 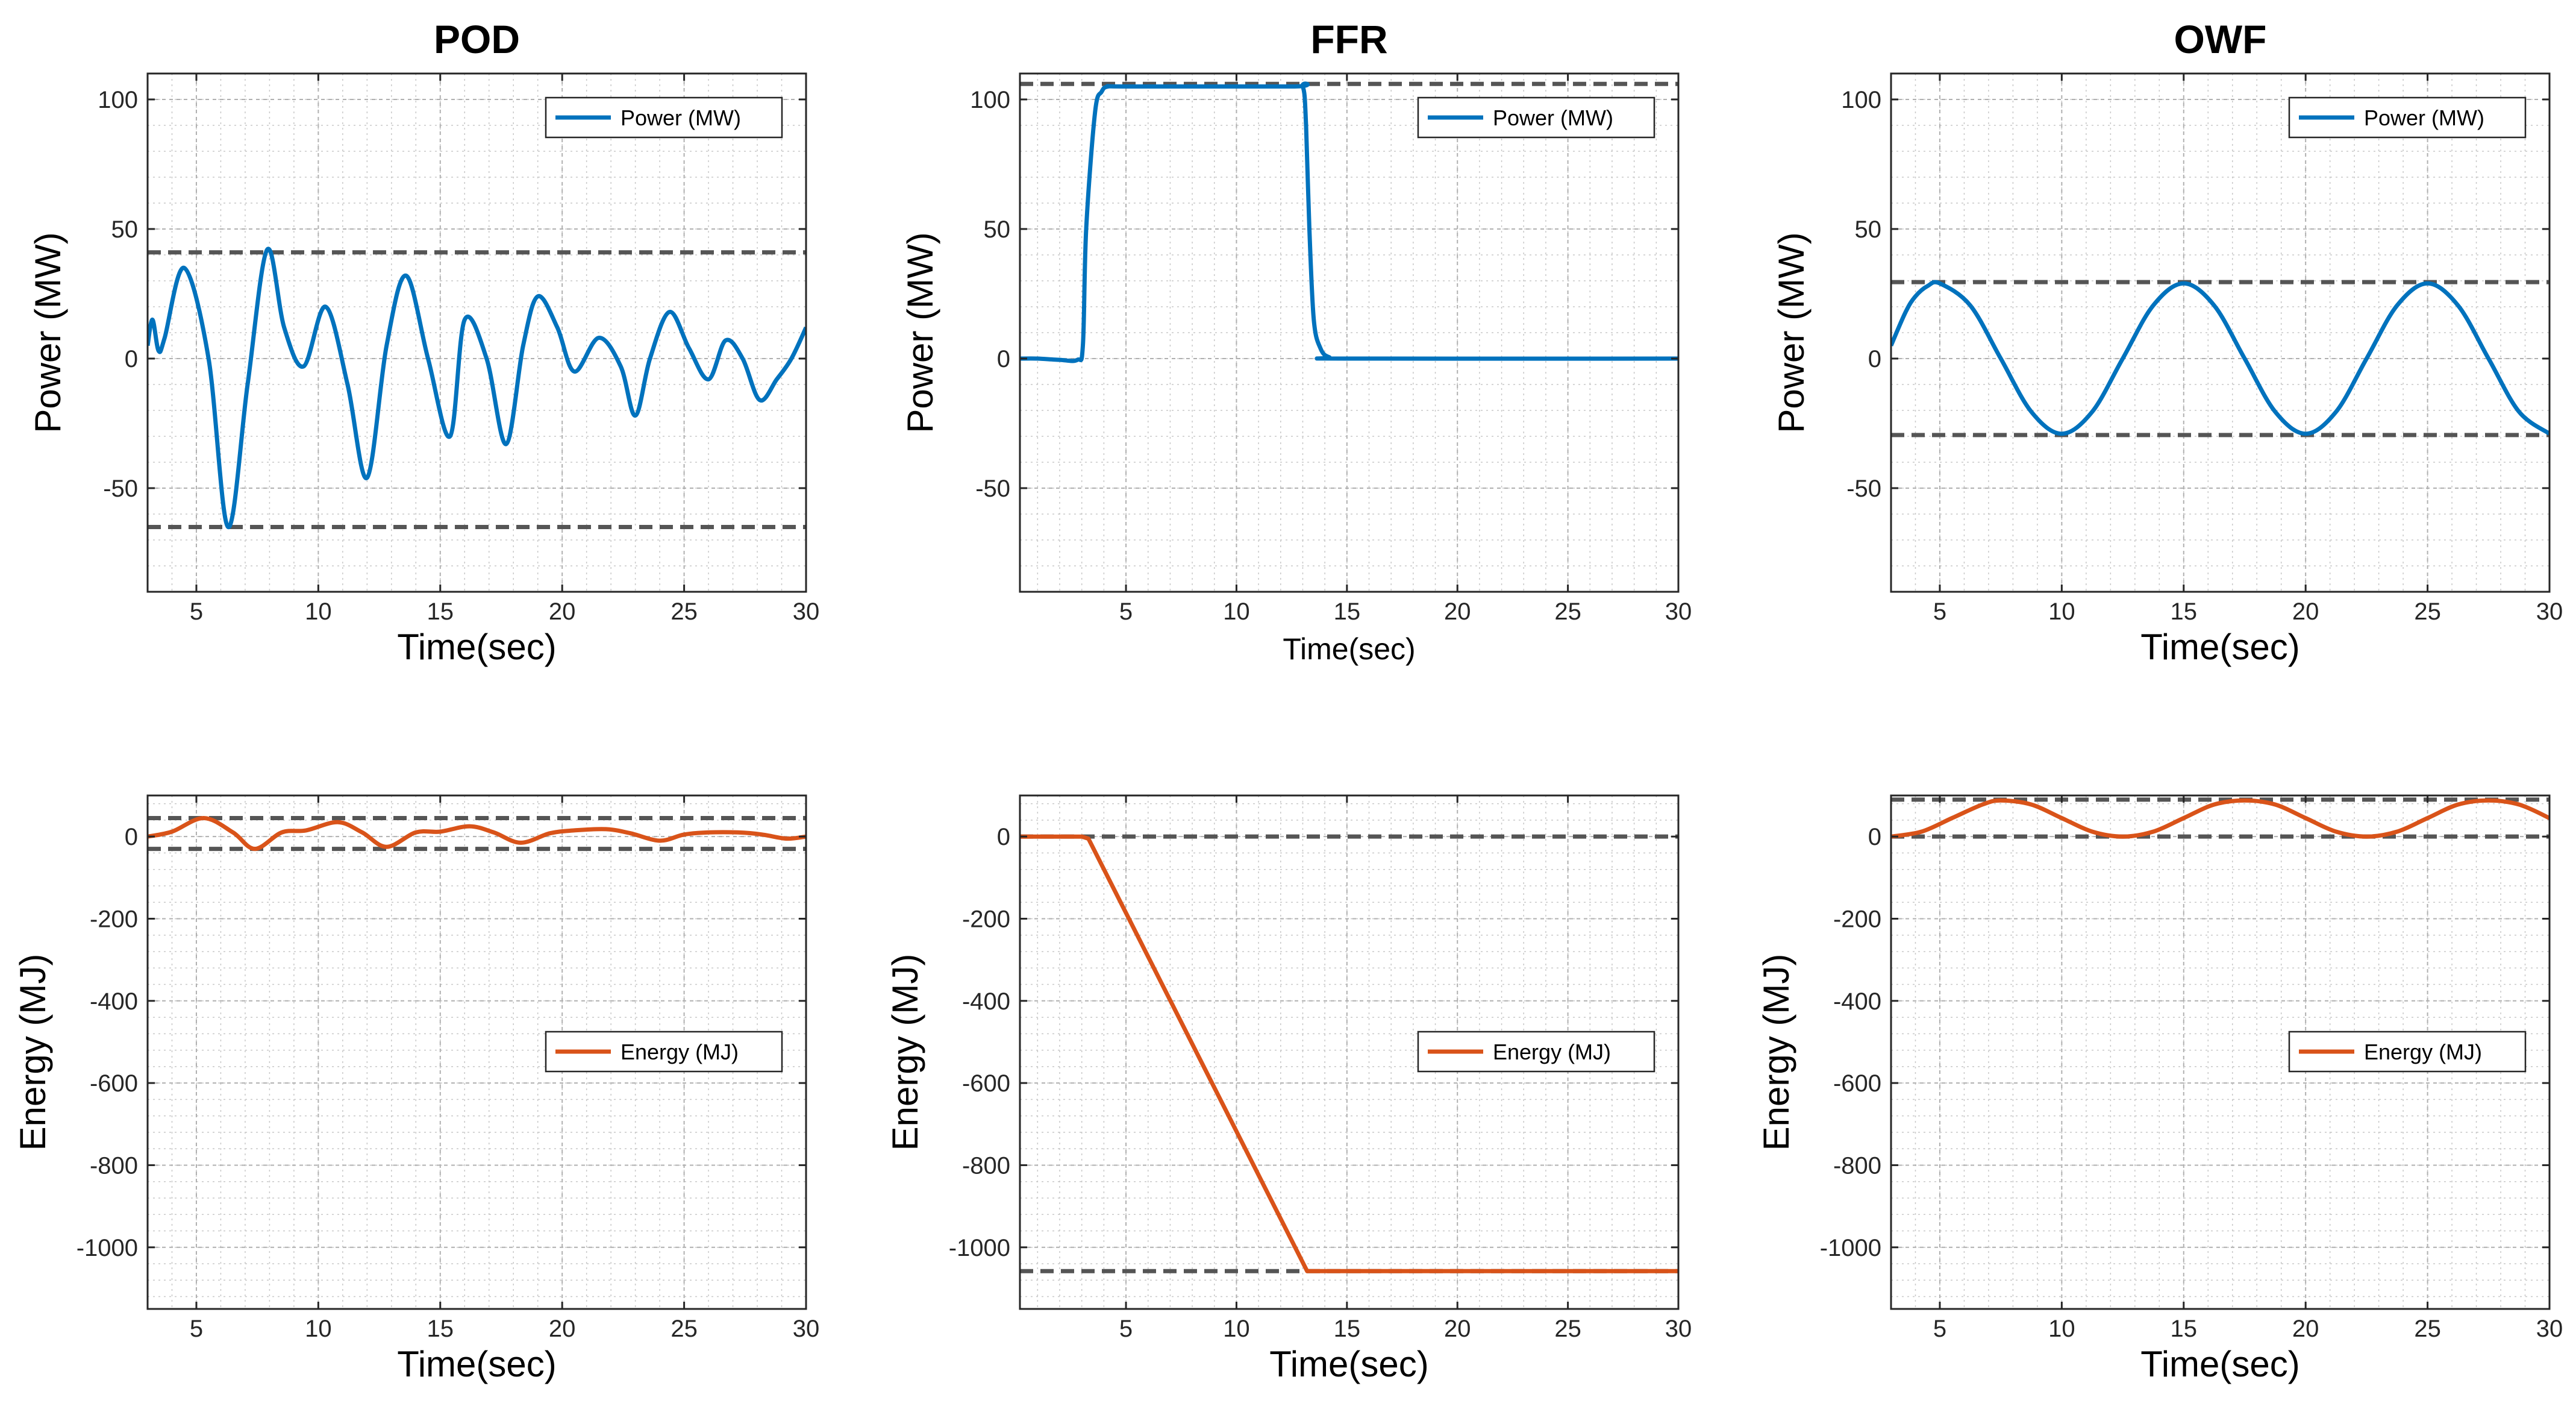 I want to click on legend-box, so click(x=664, y=118).